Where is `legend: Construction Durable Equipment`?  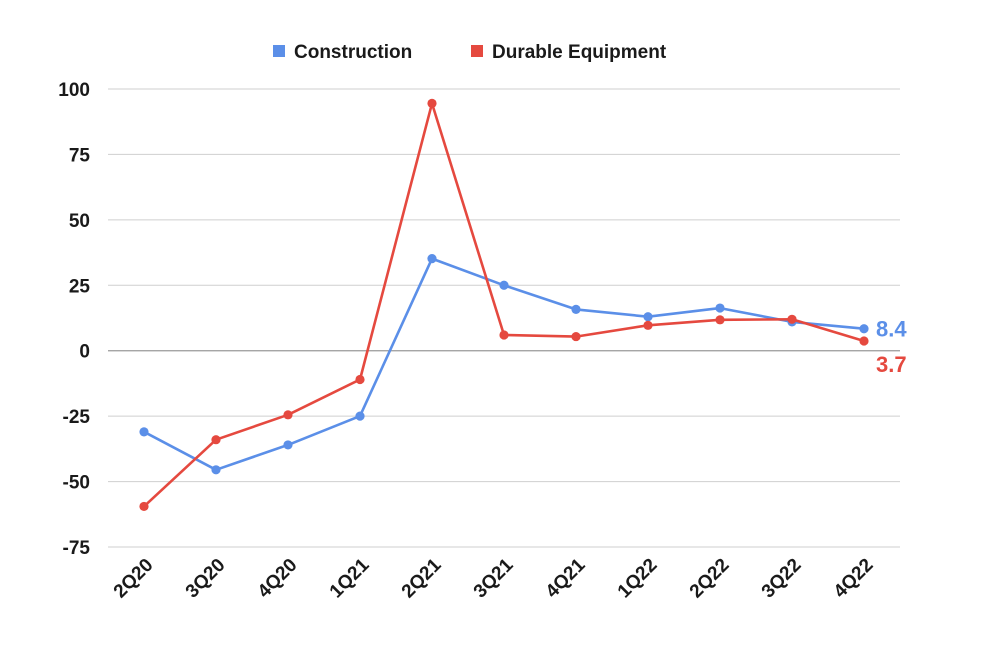
legend: Construction Durable Equipment is located at coordinates (470, 52).